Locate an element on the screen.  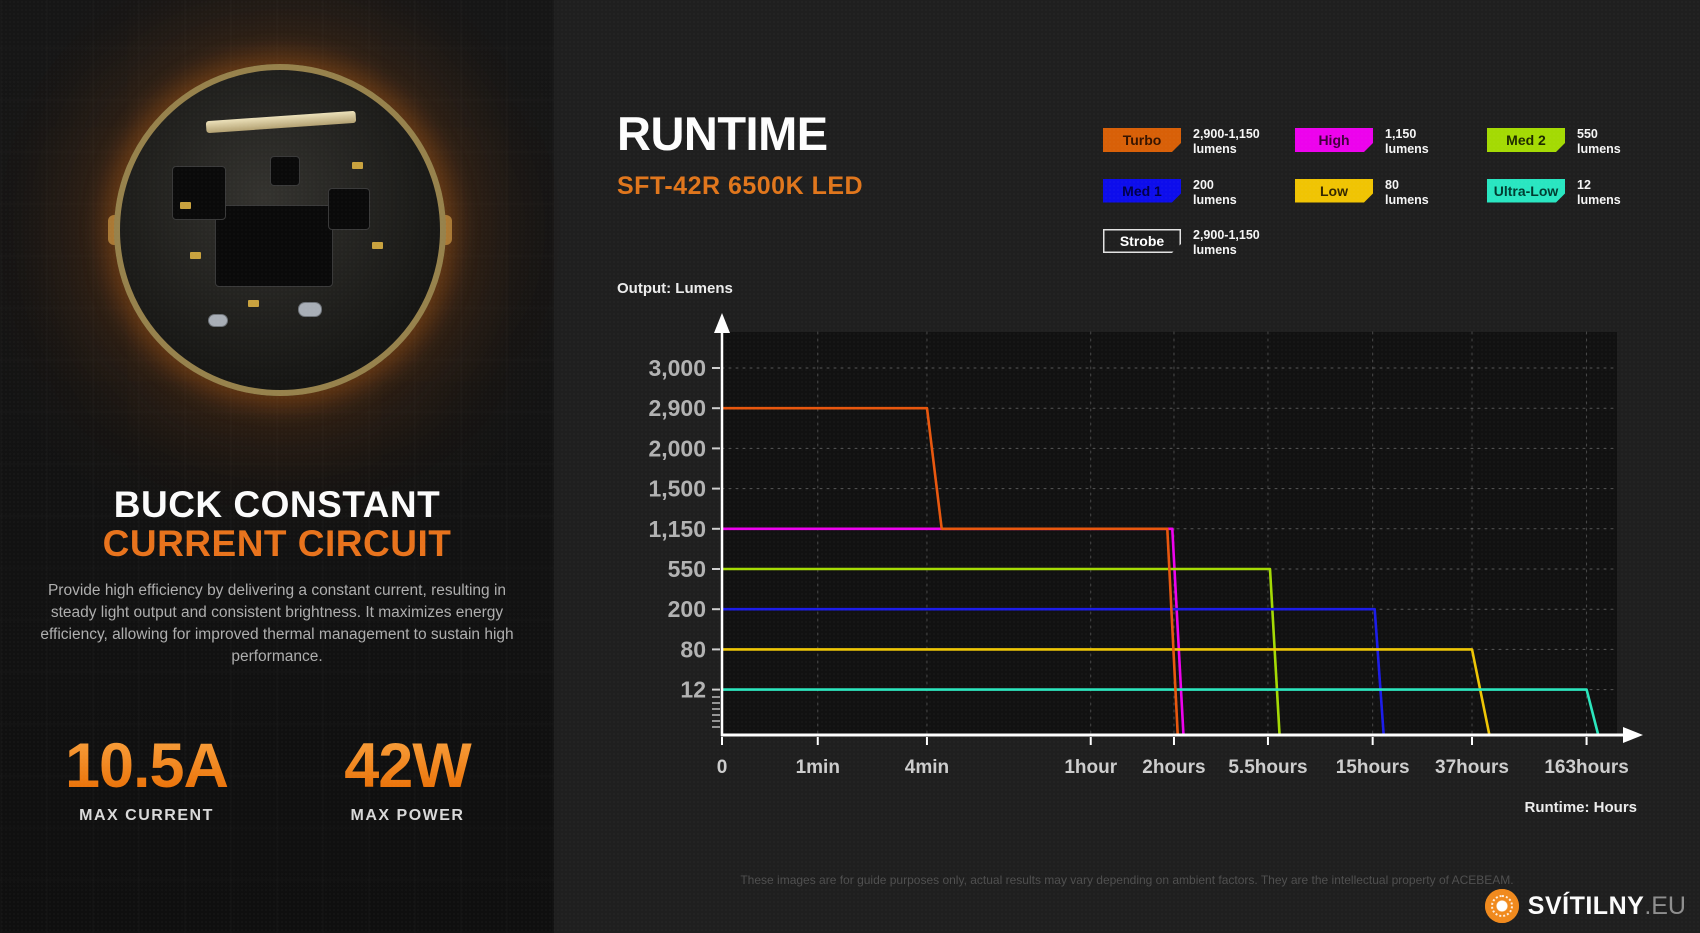
legend-item-ultra-low: Ultra-Low 12 lumens is located at coordinates (1583, 193).